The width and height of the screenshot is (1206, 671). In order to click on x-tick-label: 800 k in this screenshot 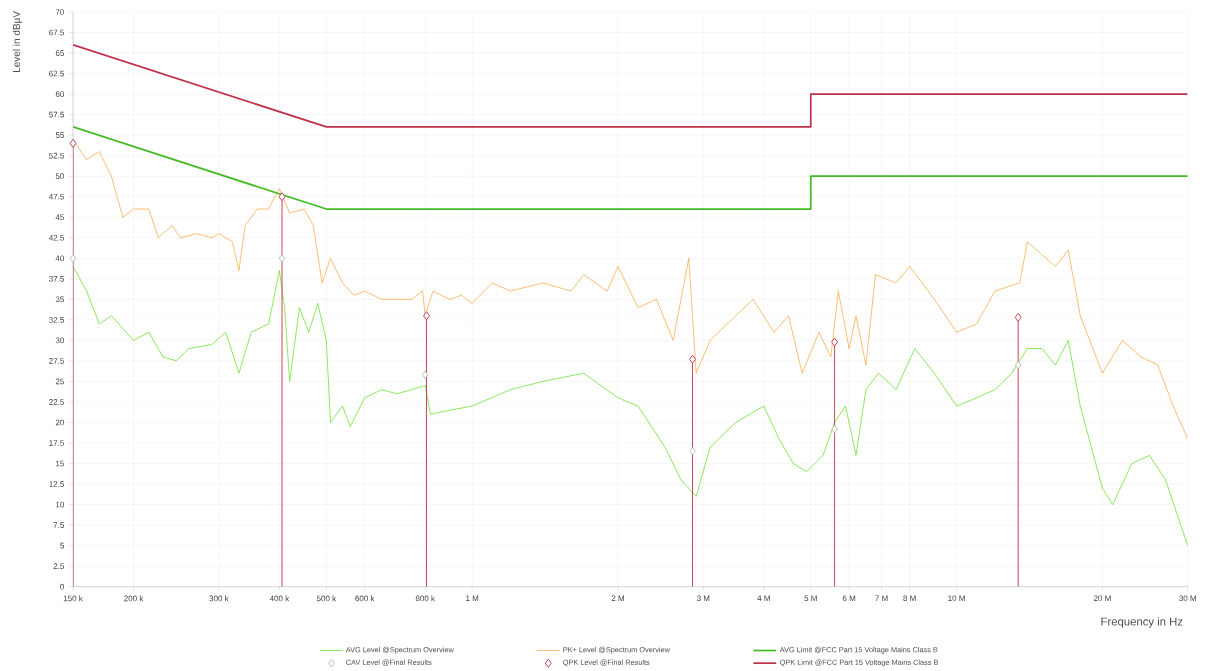, I will do `click(425, 598)`.